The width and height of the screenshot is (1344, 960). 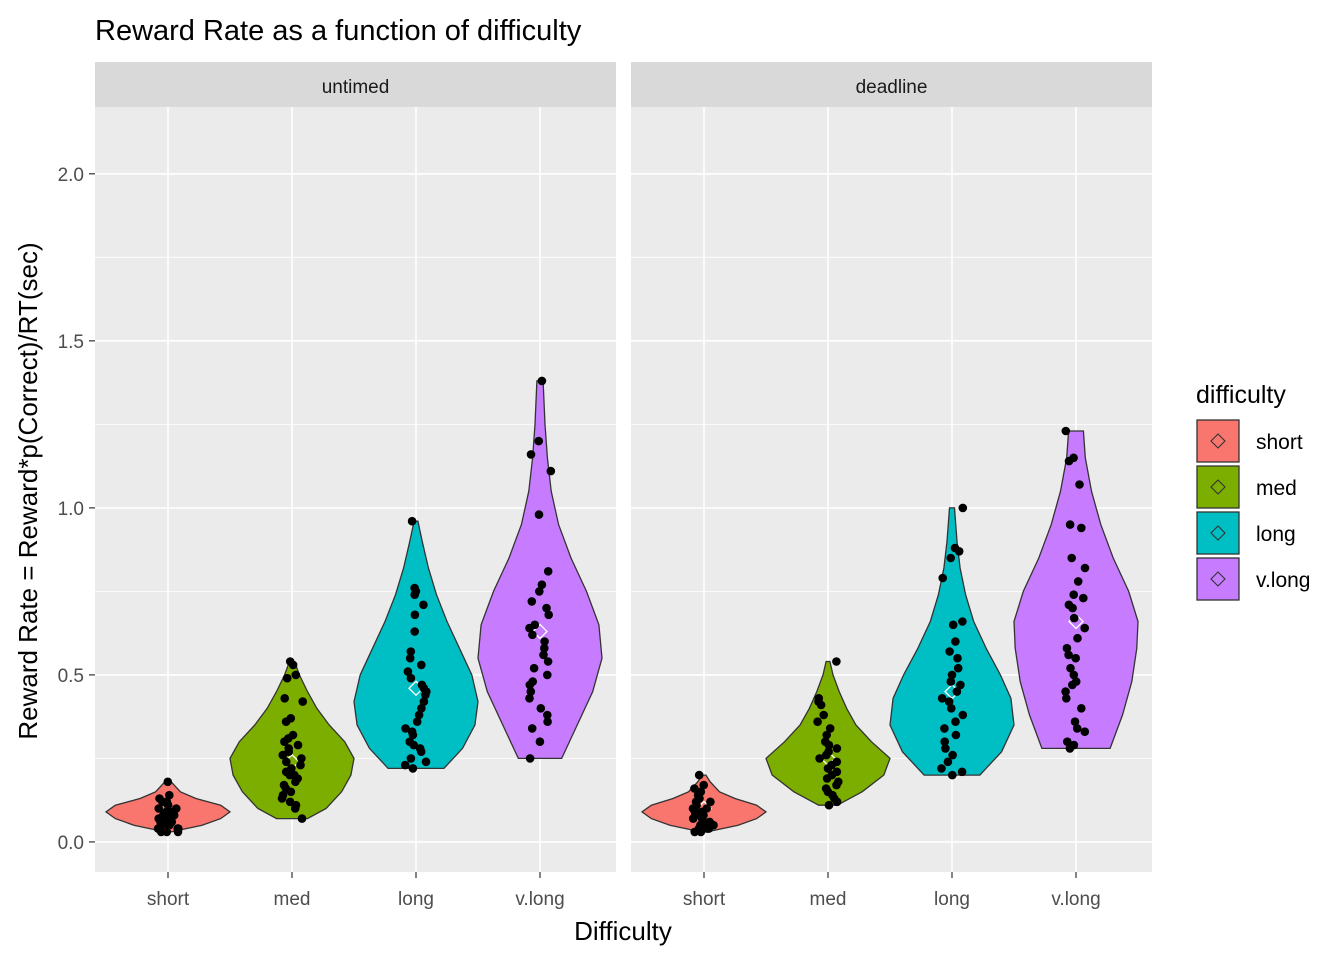 What do you see at coordinates (1218, 487) in the screenshot?
I see `legend-key-med` at bounding box center [1218, 487].